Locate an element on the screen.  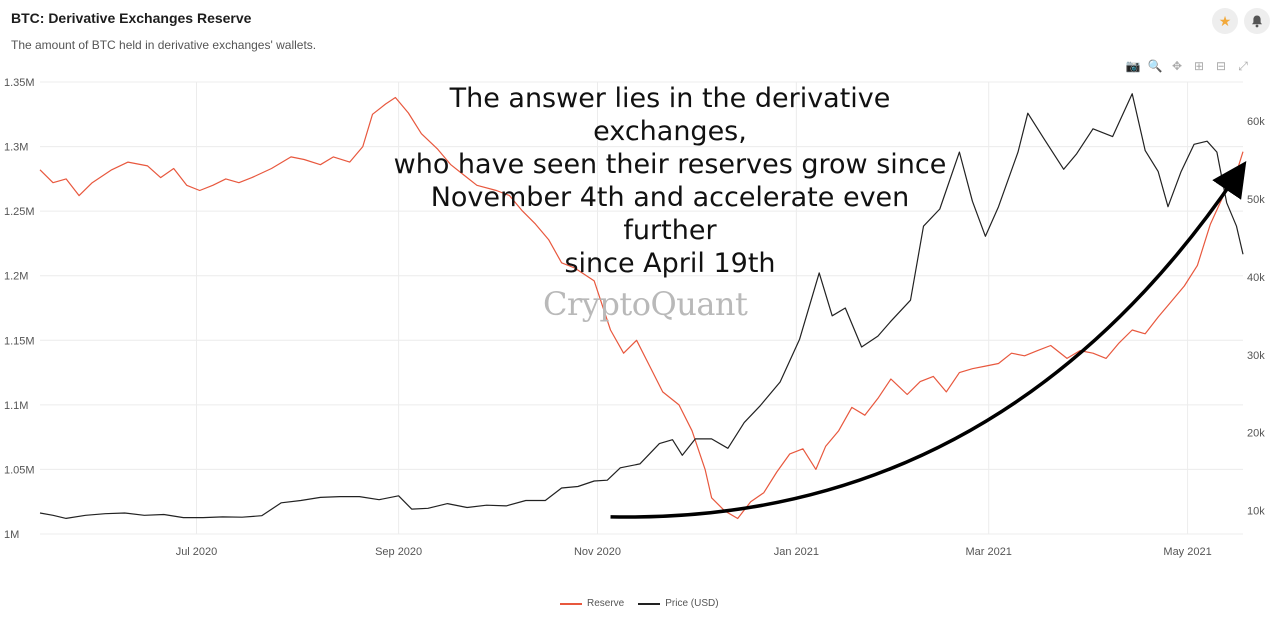
y-right-tick-label: 20k is located at coordinates (1256, 434).